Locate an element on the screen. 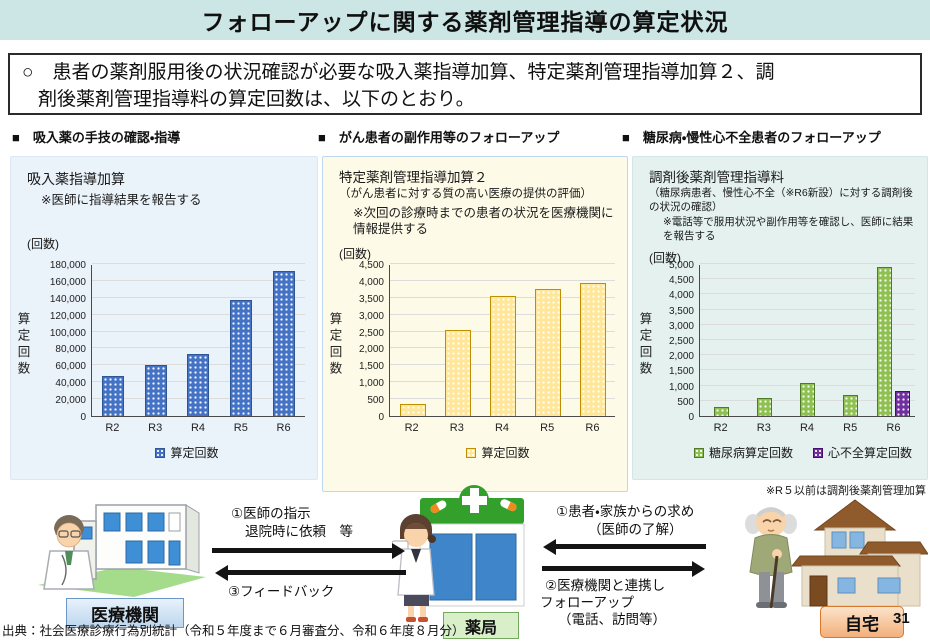  title-bar: フォローアップに関する薬剤管理指導の算定状況 is located at coordinates (465, 20).